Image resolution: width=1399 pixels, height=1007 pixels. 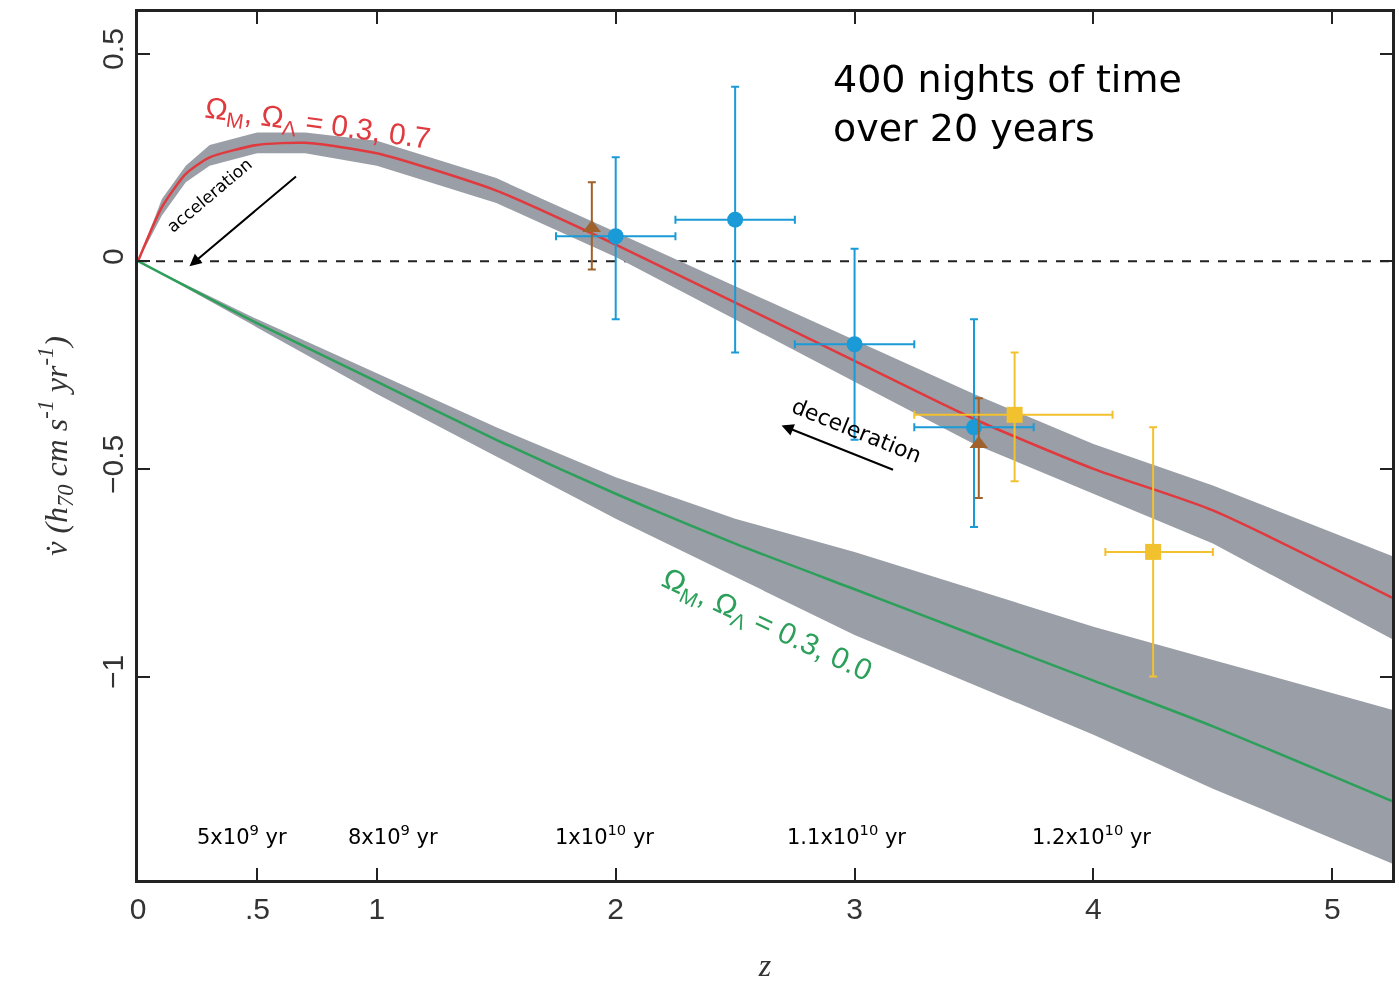 What do you see at coordinates (113, 672) in the screenshot?
I see `y-tick-label: −1` at bounding box center [113, 672].